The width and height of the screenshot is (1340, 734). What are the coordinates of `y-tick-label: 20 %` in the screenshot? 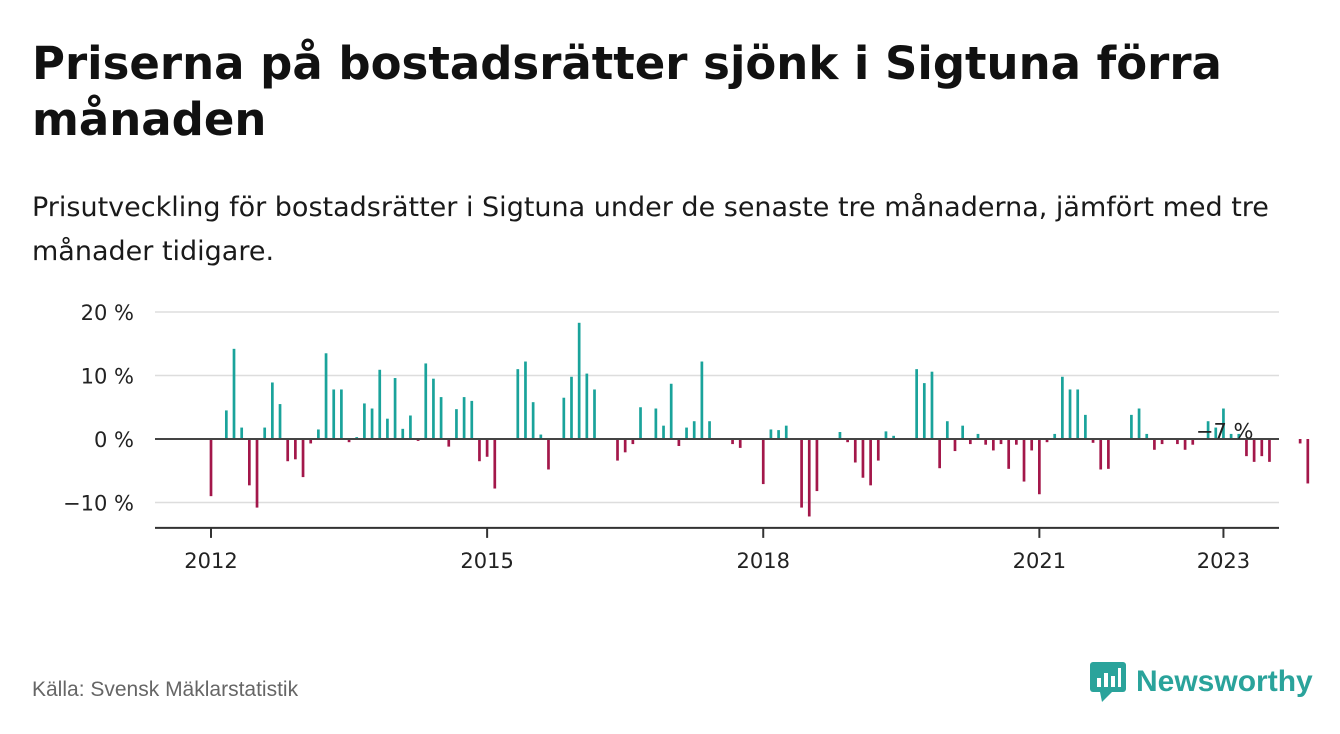 It's located at (107, 313).